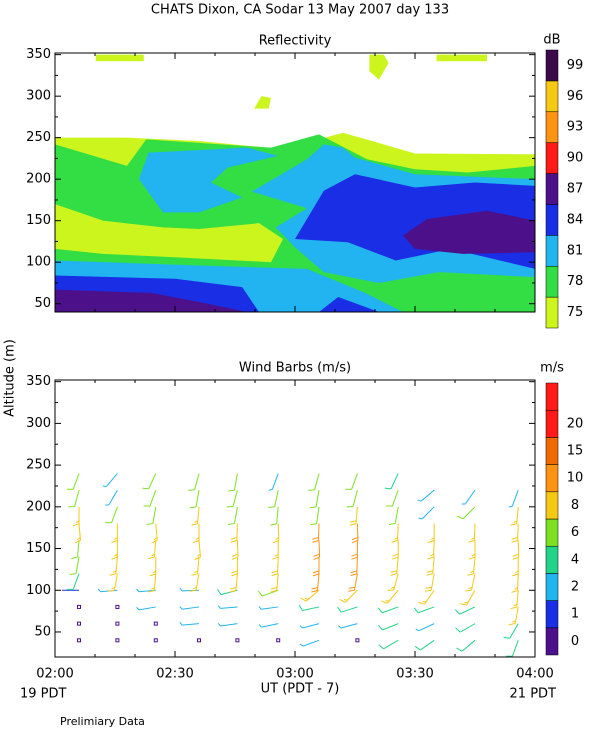 This screenshot has width=600, height=750. What do you see at coordinates (575, 532) in the screenshot?
I see `colorbar-label: 6` at bounding box center [575, 532].